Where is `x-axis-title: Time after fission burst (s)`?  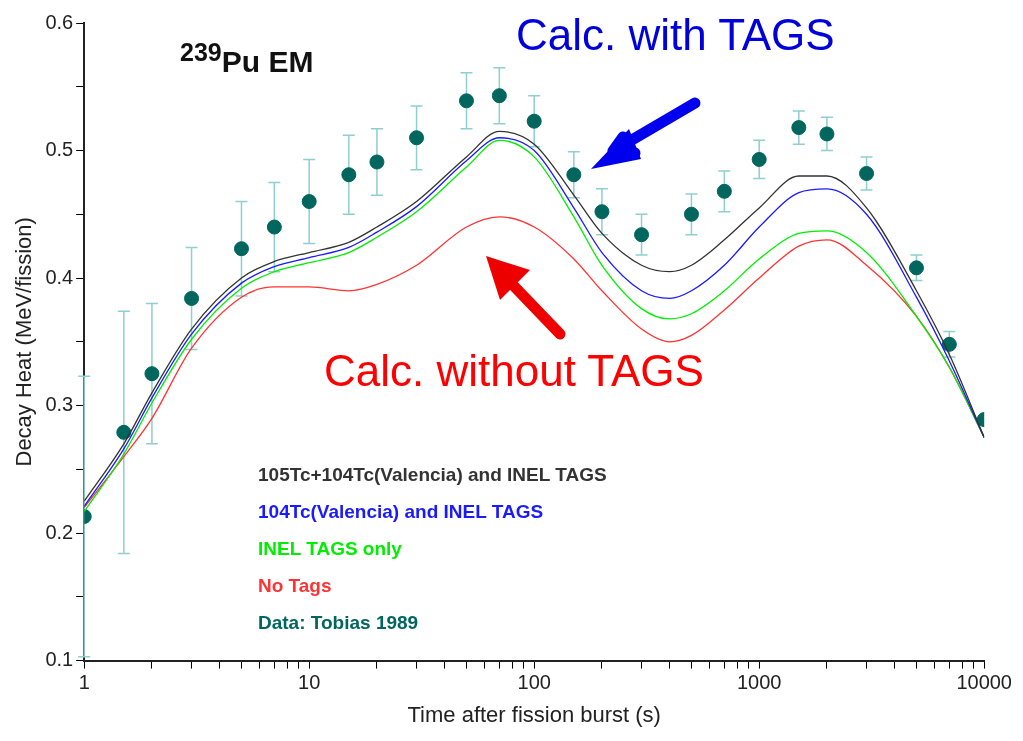
x-axis-title: Time after fission burst (s) is located at coordinates (534, 714).